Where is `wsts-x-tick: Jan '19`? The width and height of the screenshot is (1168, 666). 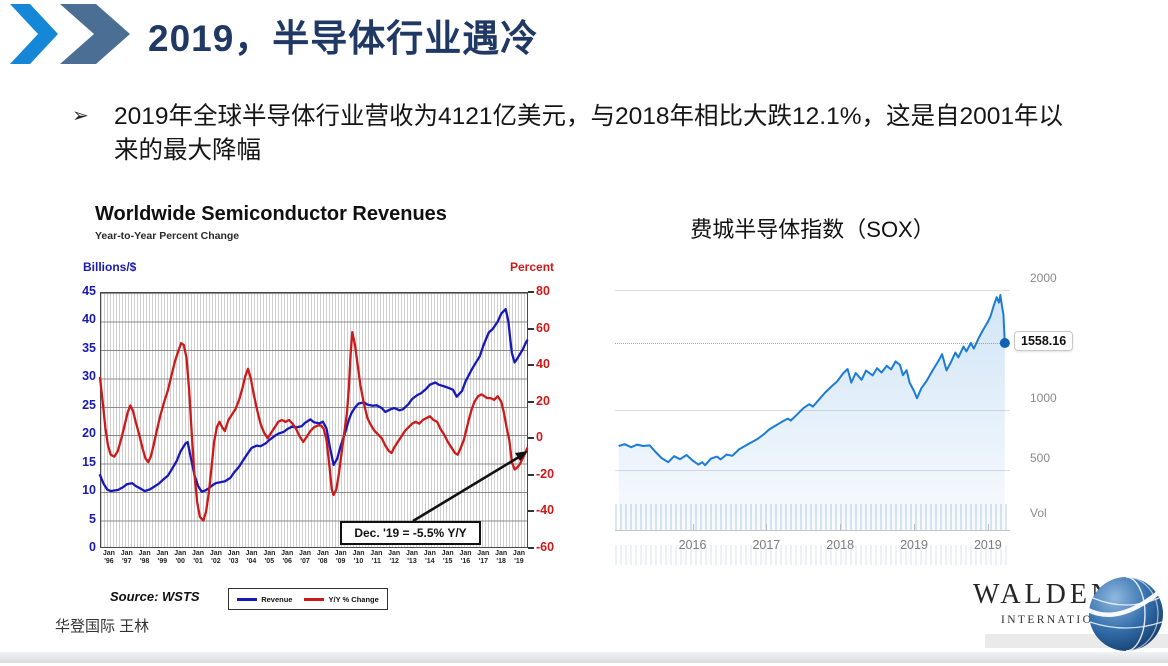
wsts-x-tick: Jan '19 is located at coordinates (519, 558).